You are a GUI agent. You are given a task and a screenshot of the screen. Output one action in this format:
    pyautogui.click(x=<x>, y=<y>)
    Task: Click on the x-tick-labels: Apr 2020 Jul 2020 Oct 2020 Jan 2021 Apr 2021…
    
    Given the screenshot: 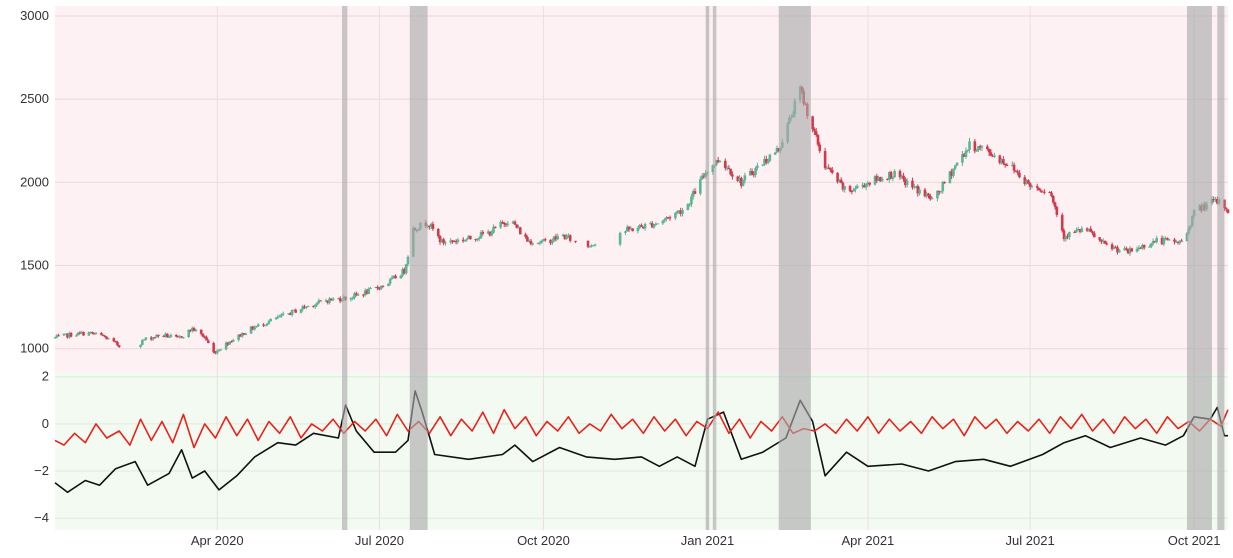 What is the action you would take?
    pyautogui.click(x=706, y=540)
    